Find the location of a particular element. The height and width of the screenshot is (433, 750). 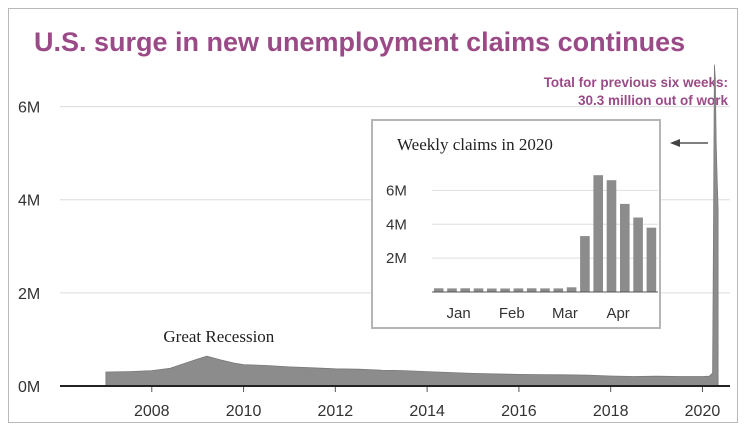

main-x-ticks: 2008 2010 2012 2014 2016 2018 2020 is located at coordinates (427, 403).